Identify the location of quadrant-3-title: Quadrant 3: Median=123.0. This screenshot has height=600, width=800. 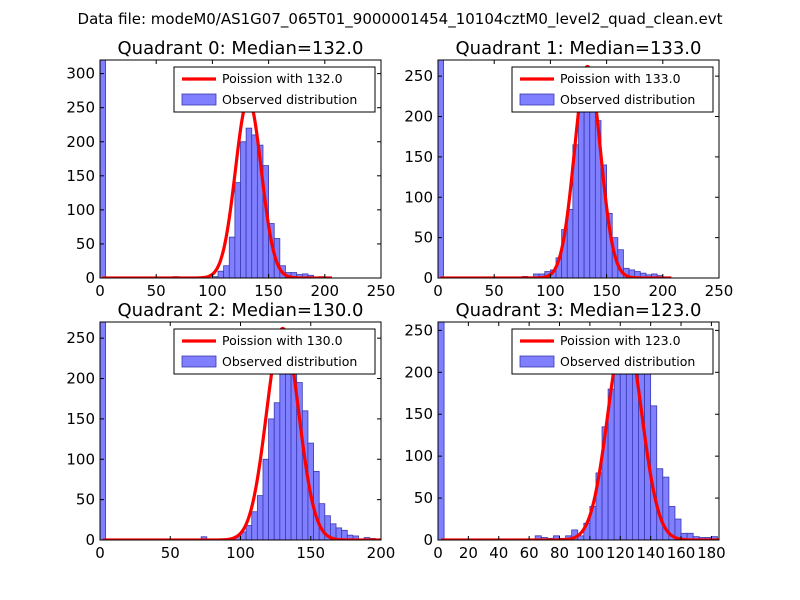
(579, 310).